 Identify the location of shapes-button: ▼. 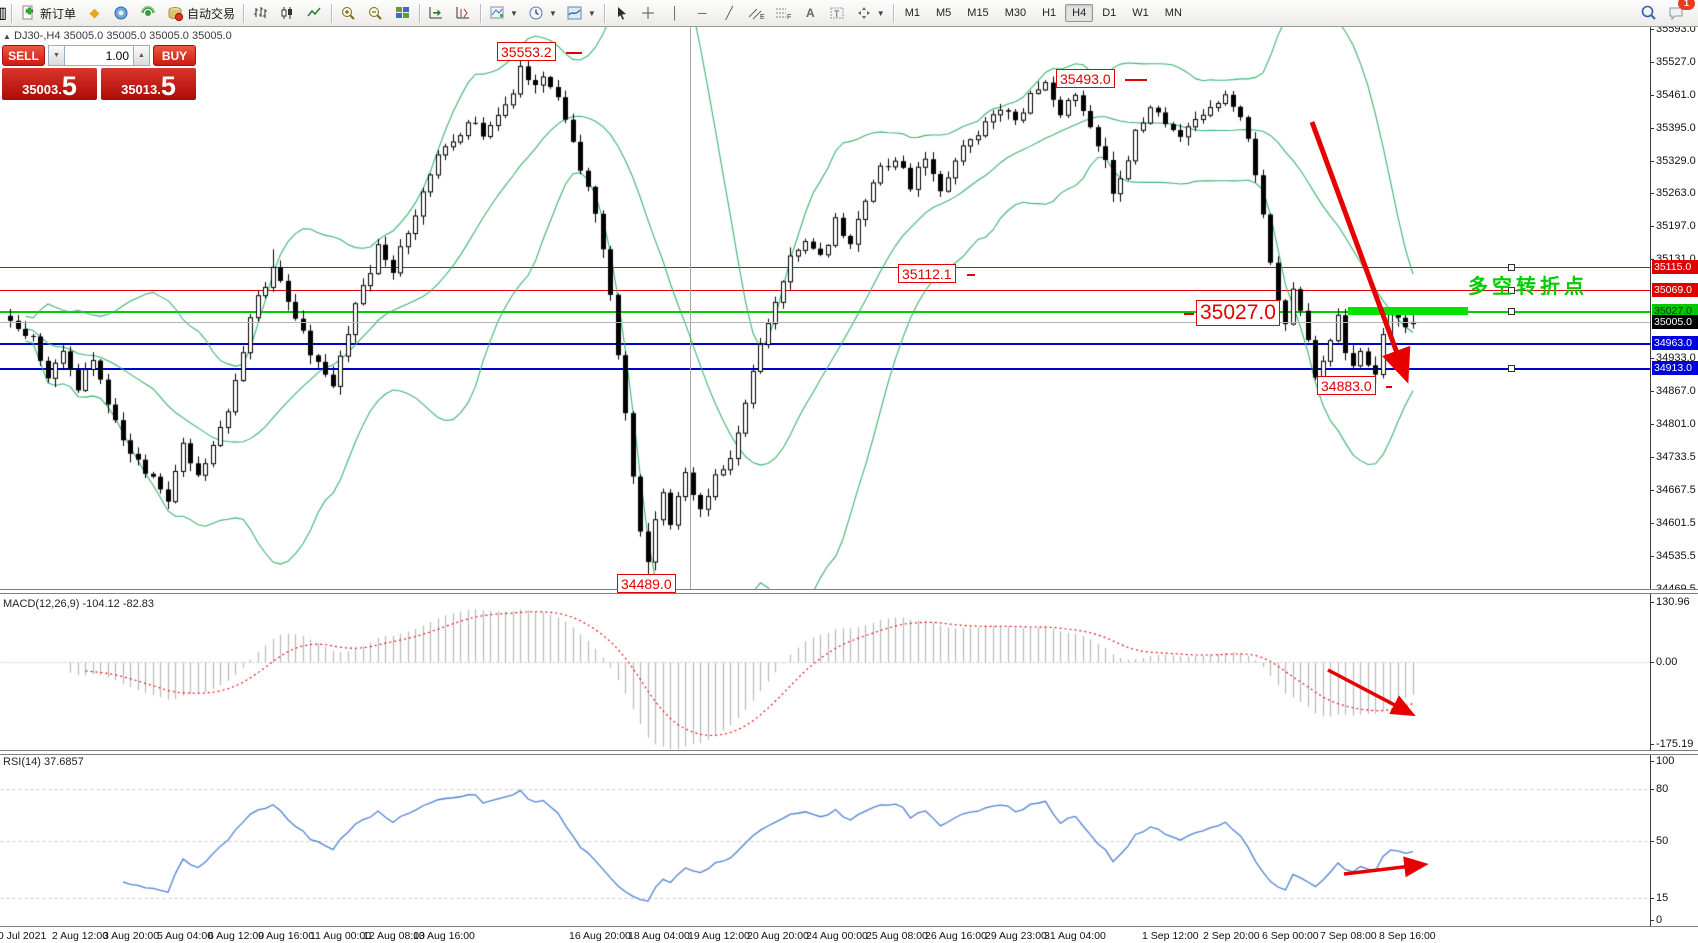
(870, 13).